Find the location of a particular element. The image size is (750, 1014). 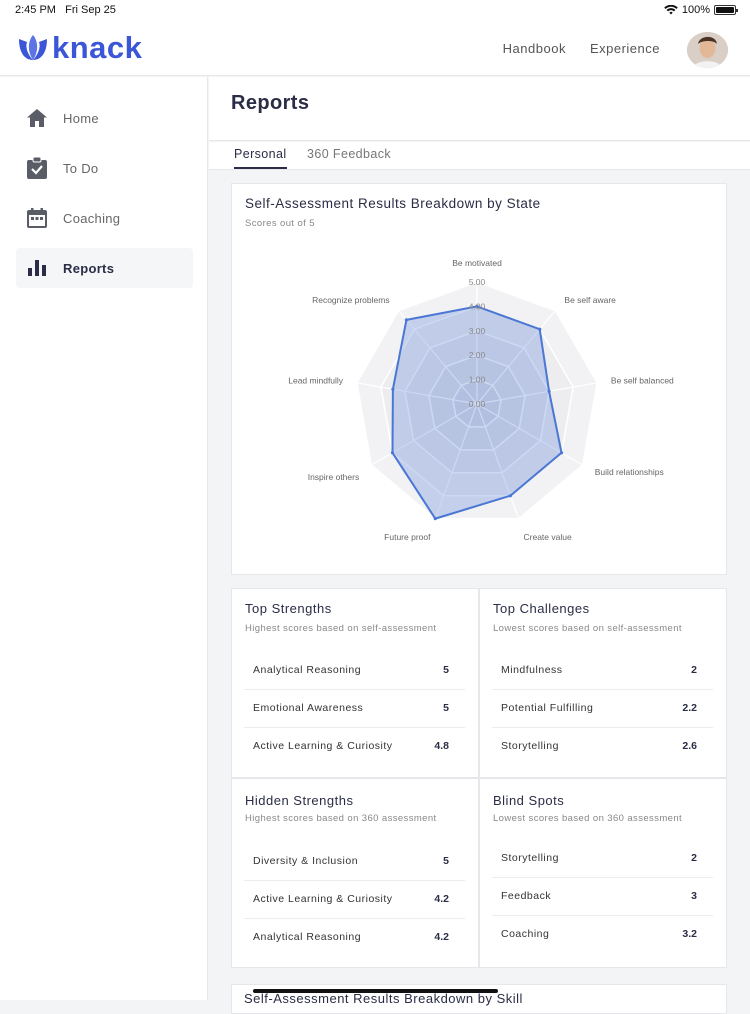

list-item: Feedback 3 is located at coordinates (602, 897).